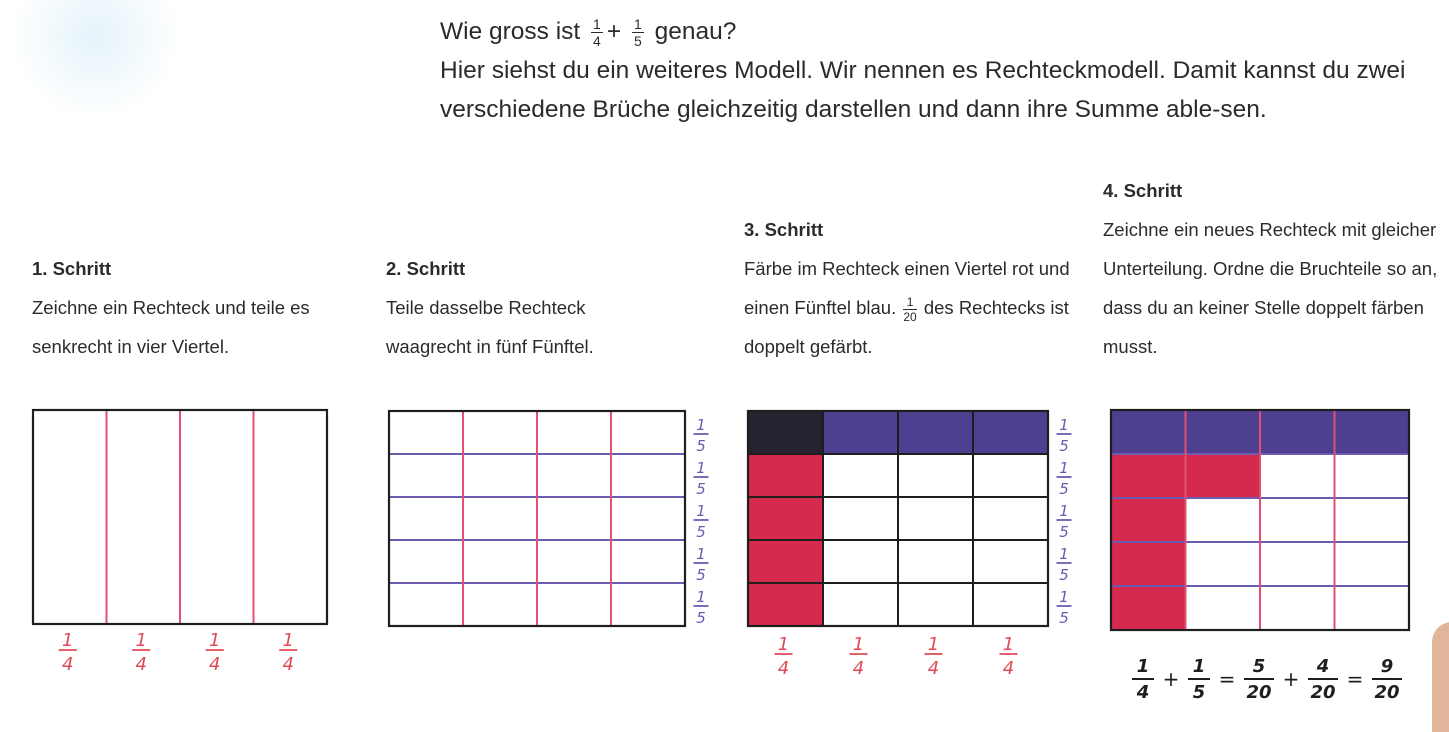 The height and width of the screenshot is (732, 1449). What do you see at coordinates (1143, 692) in the screenshot?
I see `equation-denominator: 4` at bounding box center [1143, 692].